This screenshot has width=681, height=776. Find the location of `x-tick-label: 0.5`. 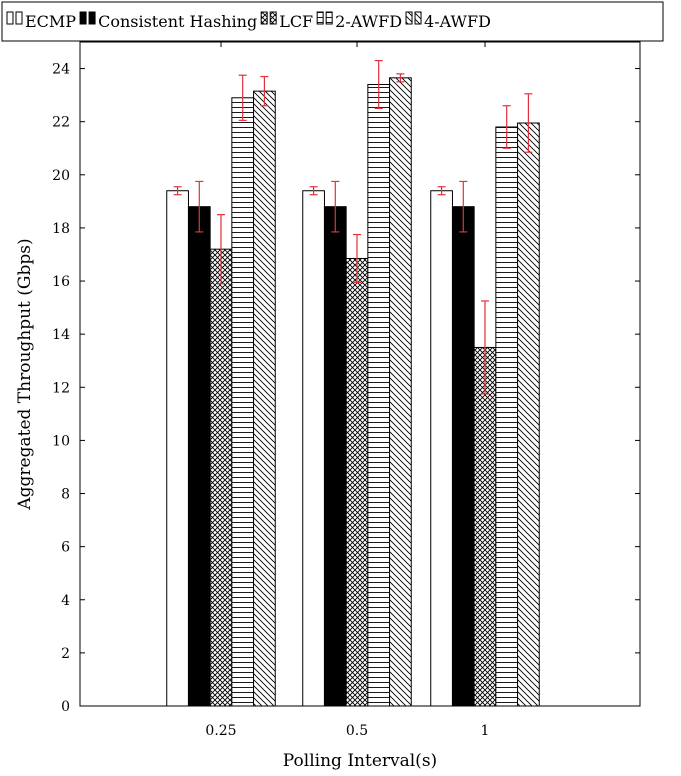

x-tick-label: 0.5 is located at coordinates (357, 731).